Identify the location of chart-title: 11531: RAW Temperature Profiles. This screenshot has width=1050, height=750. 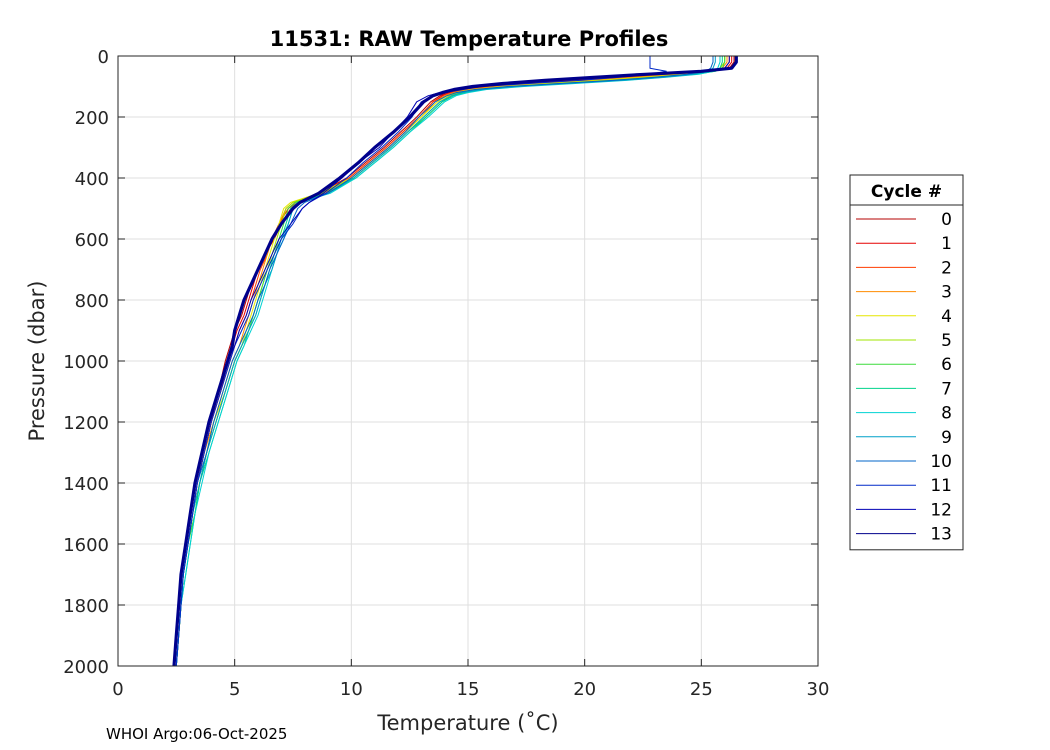
(469, 39).